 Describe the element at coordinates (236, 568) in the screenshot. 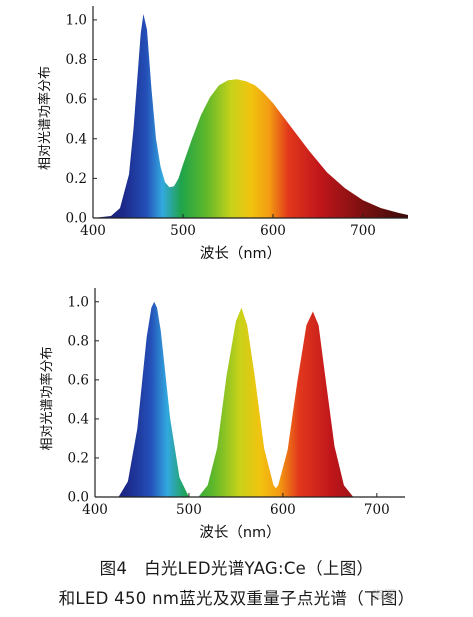

I see `figure-caption-line-1: 图4 白光LED光谱YAG:Ce（上图）` at that location.